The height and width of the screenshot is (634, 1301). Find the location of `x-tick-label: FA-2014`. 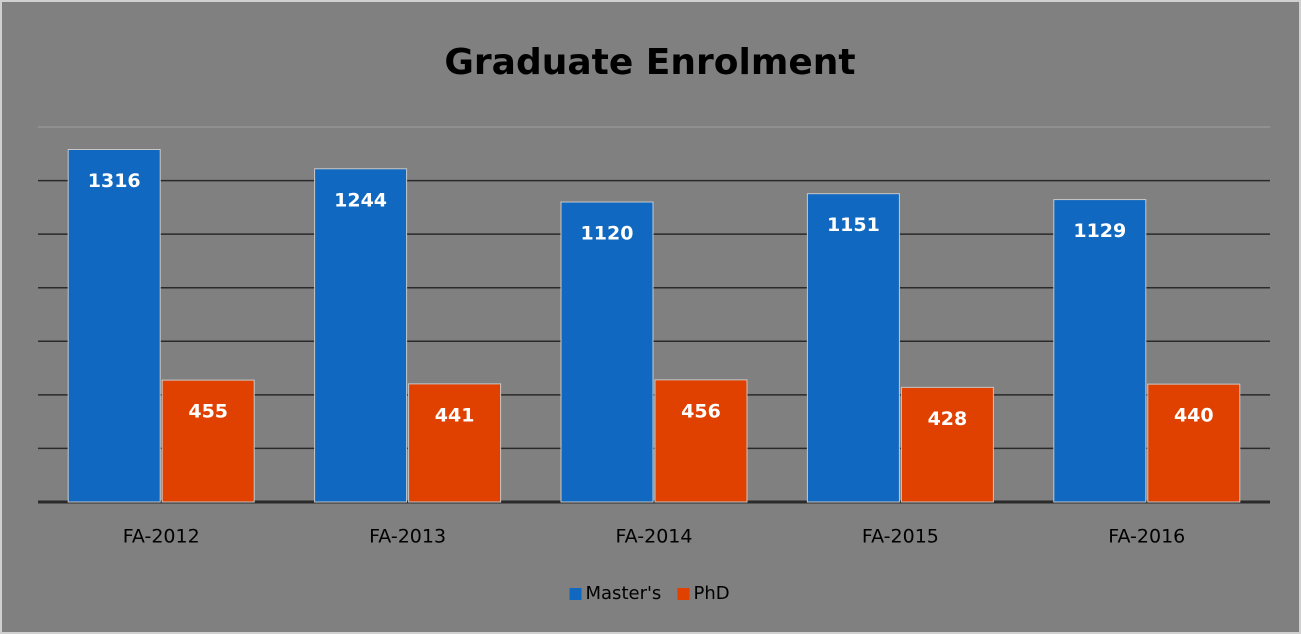

x-tick-label: FA-2014 is located at coordinates (654, 537).